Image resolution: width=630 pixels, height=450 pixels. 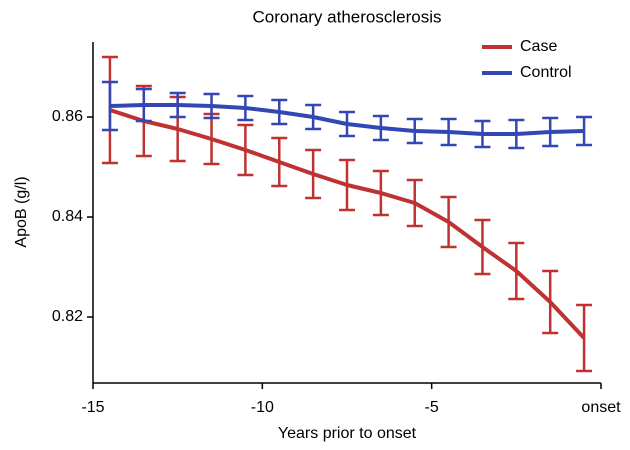 What do you see at coordinates (538, 46) in the screenshot?
I see `legend-label: Case` at bounding box center [538, 46].